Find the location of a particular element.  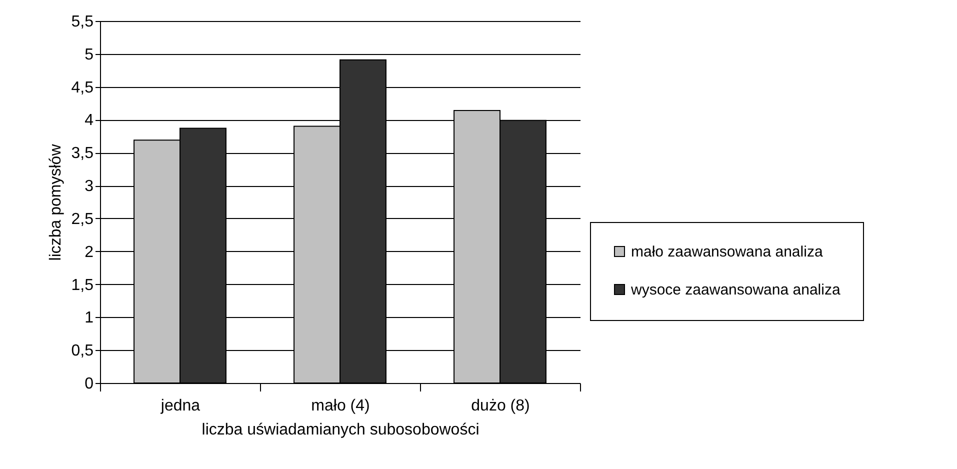

x-tick-label: jedna is located at coordinates (180, 406).